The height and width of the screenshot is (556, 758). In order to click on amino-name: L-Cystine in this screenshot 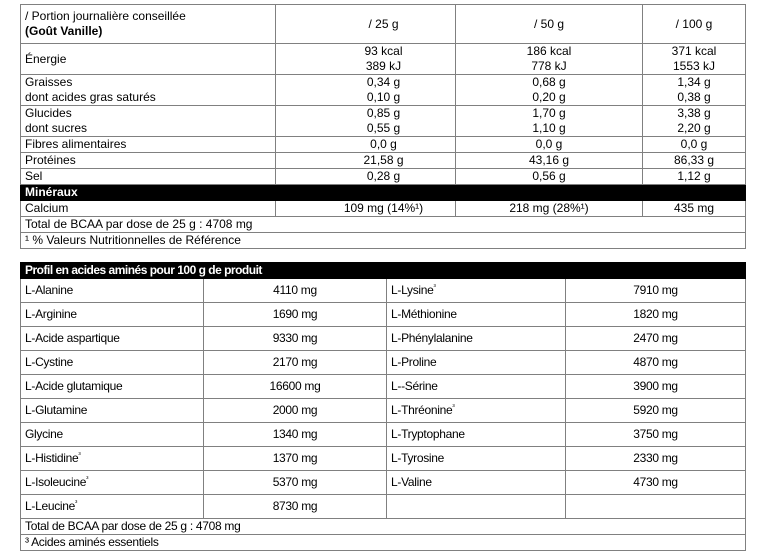, I will do `click(112, 362)`.